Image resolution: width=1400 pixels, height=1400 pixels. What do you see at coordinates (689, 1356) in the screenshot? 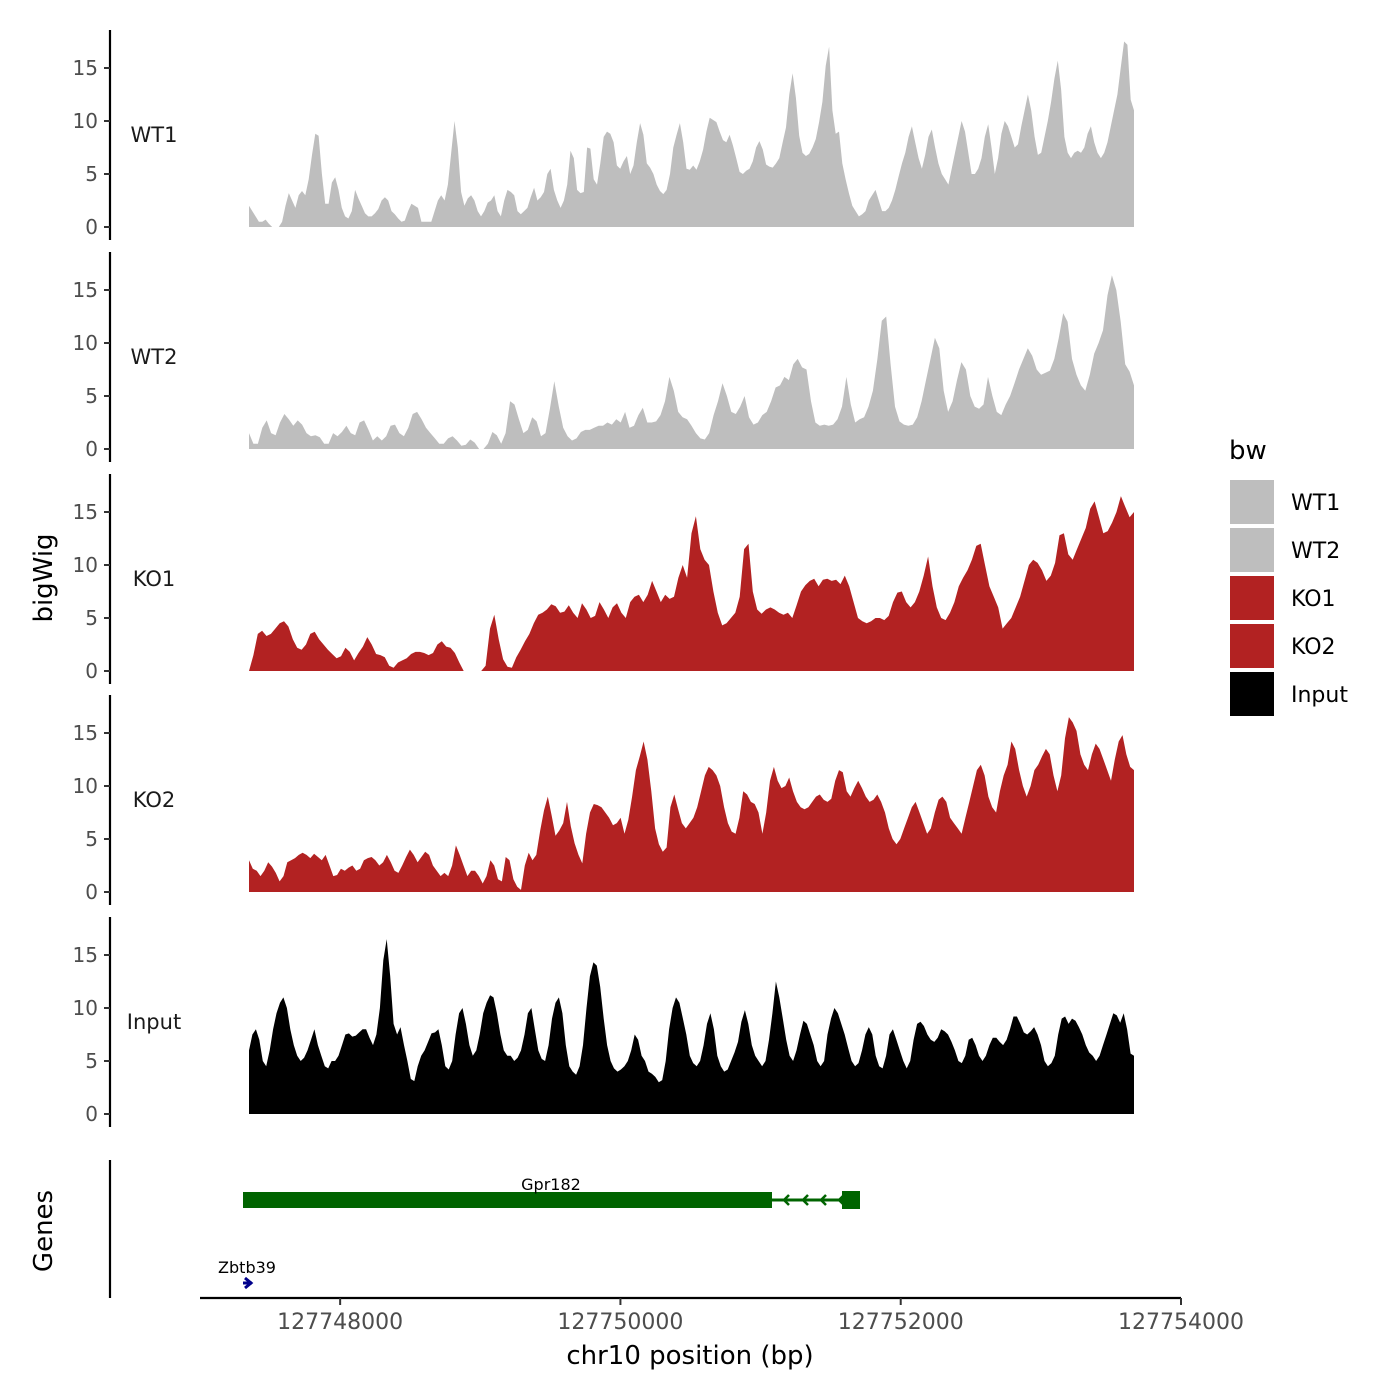
I see `x-axis-title: chr10 position (bp)` at bounding box center [689, 1356].